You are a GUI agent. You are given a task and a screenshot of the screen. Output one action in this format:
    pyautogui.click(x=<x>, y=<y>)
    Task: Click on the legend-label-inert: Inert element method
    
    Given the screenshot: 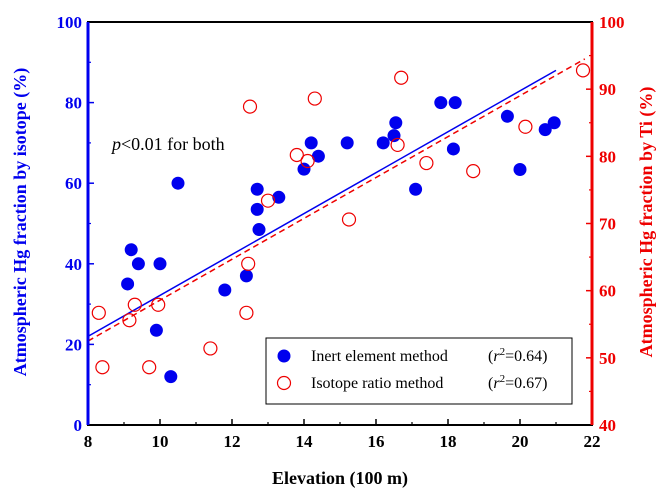 What is the action you would take?
    pyautogui.click(x=379, y=356)
    